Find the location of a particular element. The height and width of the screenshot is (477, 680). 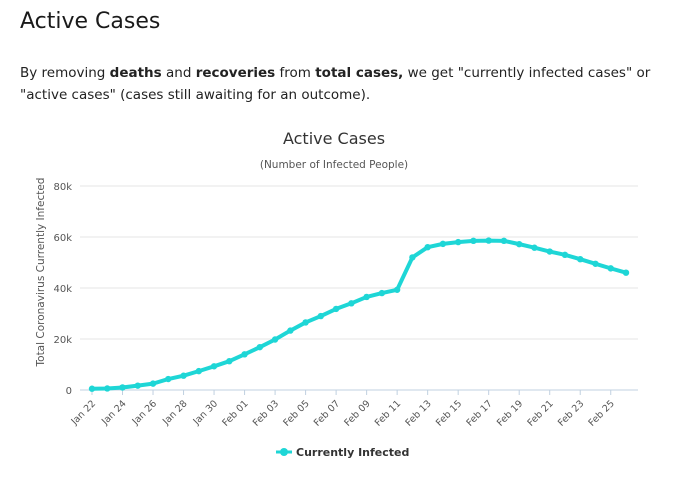

y-tick-label: 20k is located at coordinates (62, 340).